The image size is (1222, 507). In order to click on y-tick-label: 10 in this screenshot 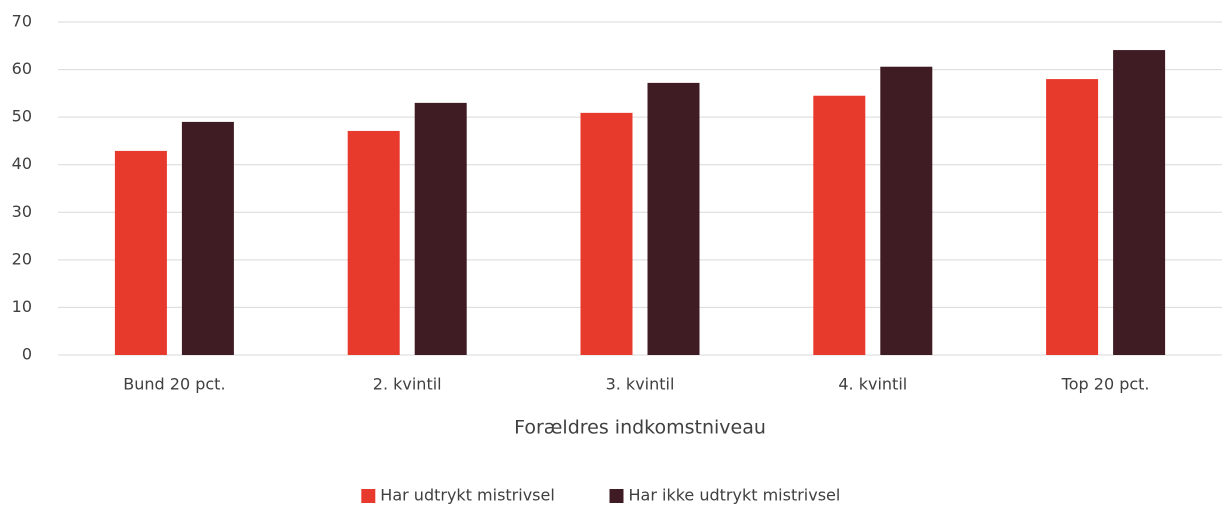, I will do `click(22, 306)`.